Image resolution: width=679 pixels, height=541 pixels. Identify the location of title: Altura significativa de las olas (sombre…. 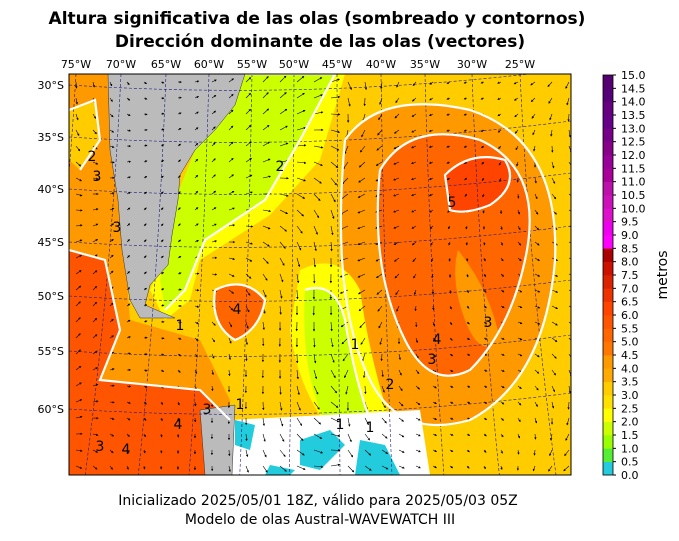
(317, 19).